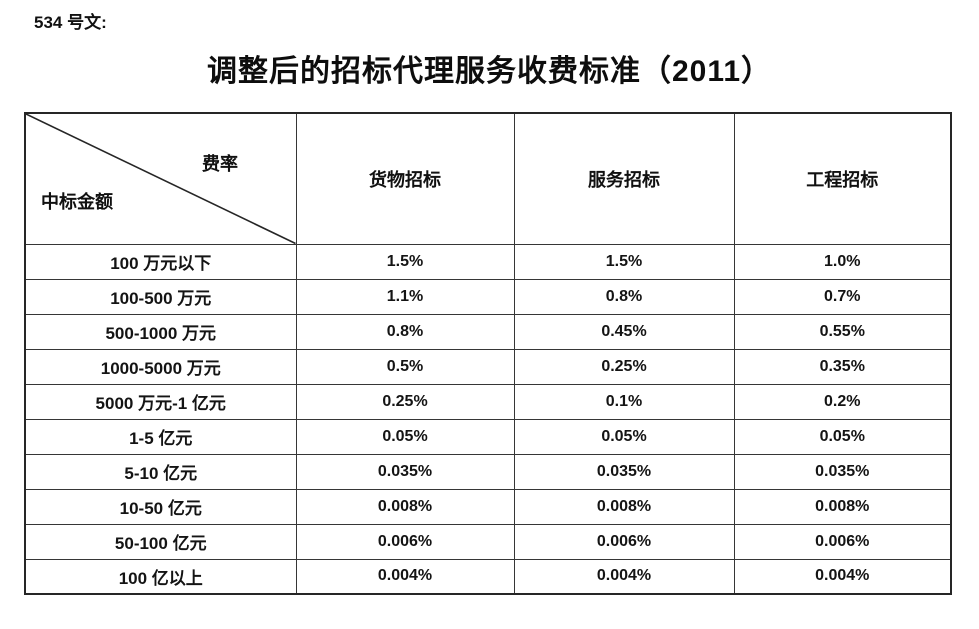 Image resolution: width=979 pixels, height=629 pixels. Describe the element at coordinates (842, 366) in the screenshot. I see `rate-cell: 0.35%` at that location.